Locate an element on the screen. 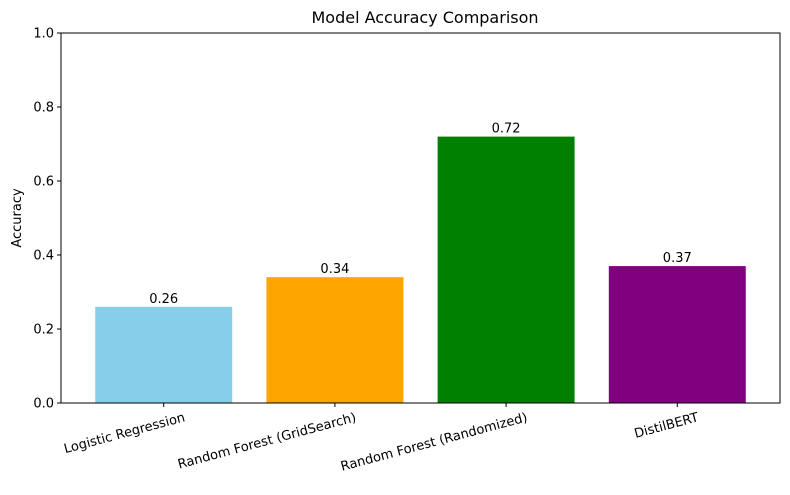 This screenshot has width=790, height=495. y-tick-label-3: 0.4 is located at coordinates (43, 256).